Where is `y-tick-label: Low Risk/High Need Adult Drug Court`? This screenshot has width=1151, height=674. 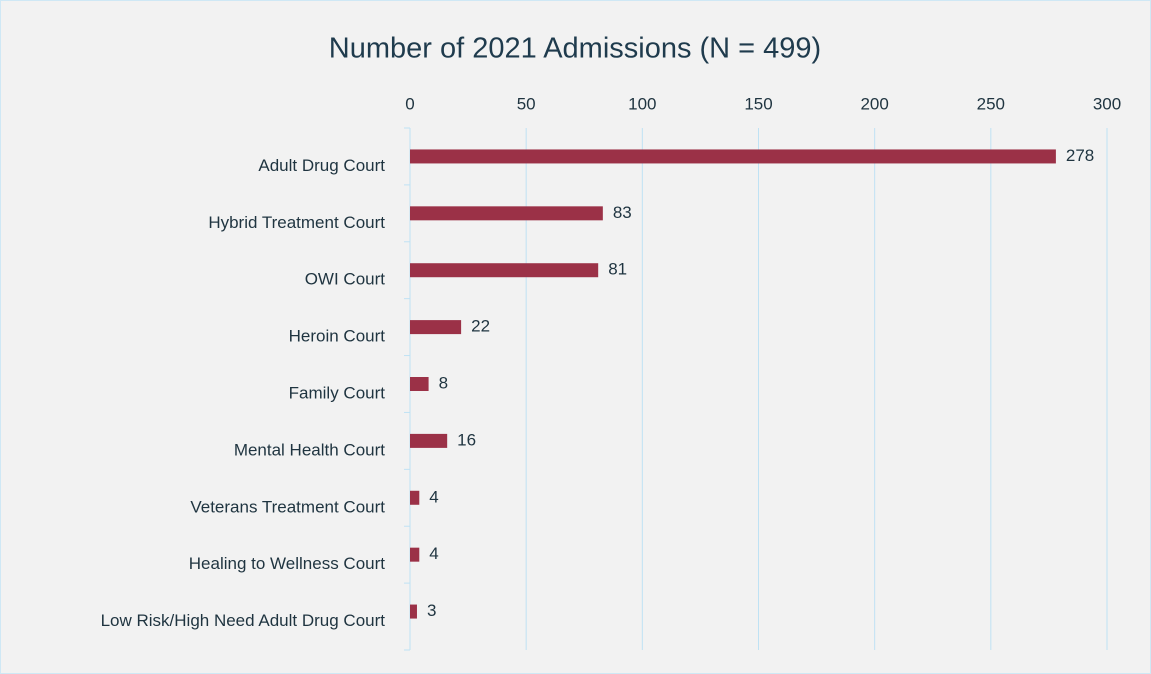
y-tick-label: Low Risk/High Need Adult Drug Court is located at coordinates (243, 620).